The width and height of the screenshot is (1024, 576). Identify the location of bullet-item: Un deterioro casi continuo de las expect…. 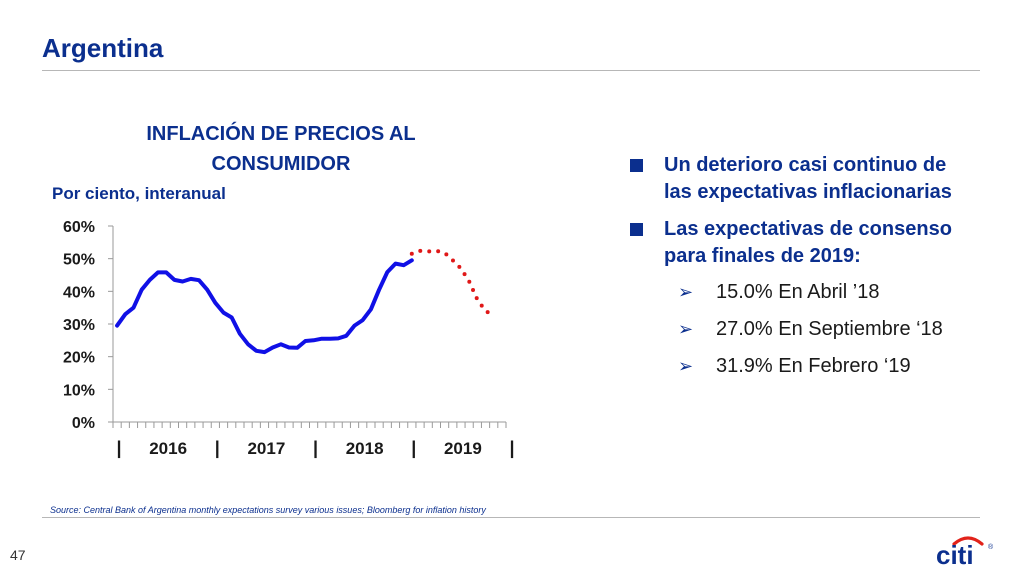
(793, 179).